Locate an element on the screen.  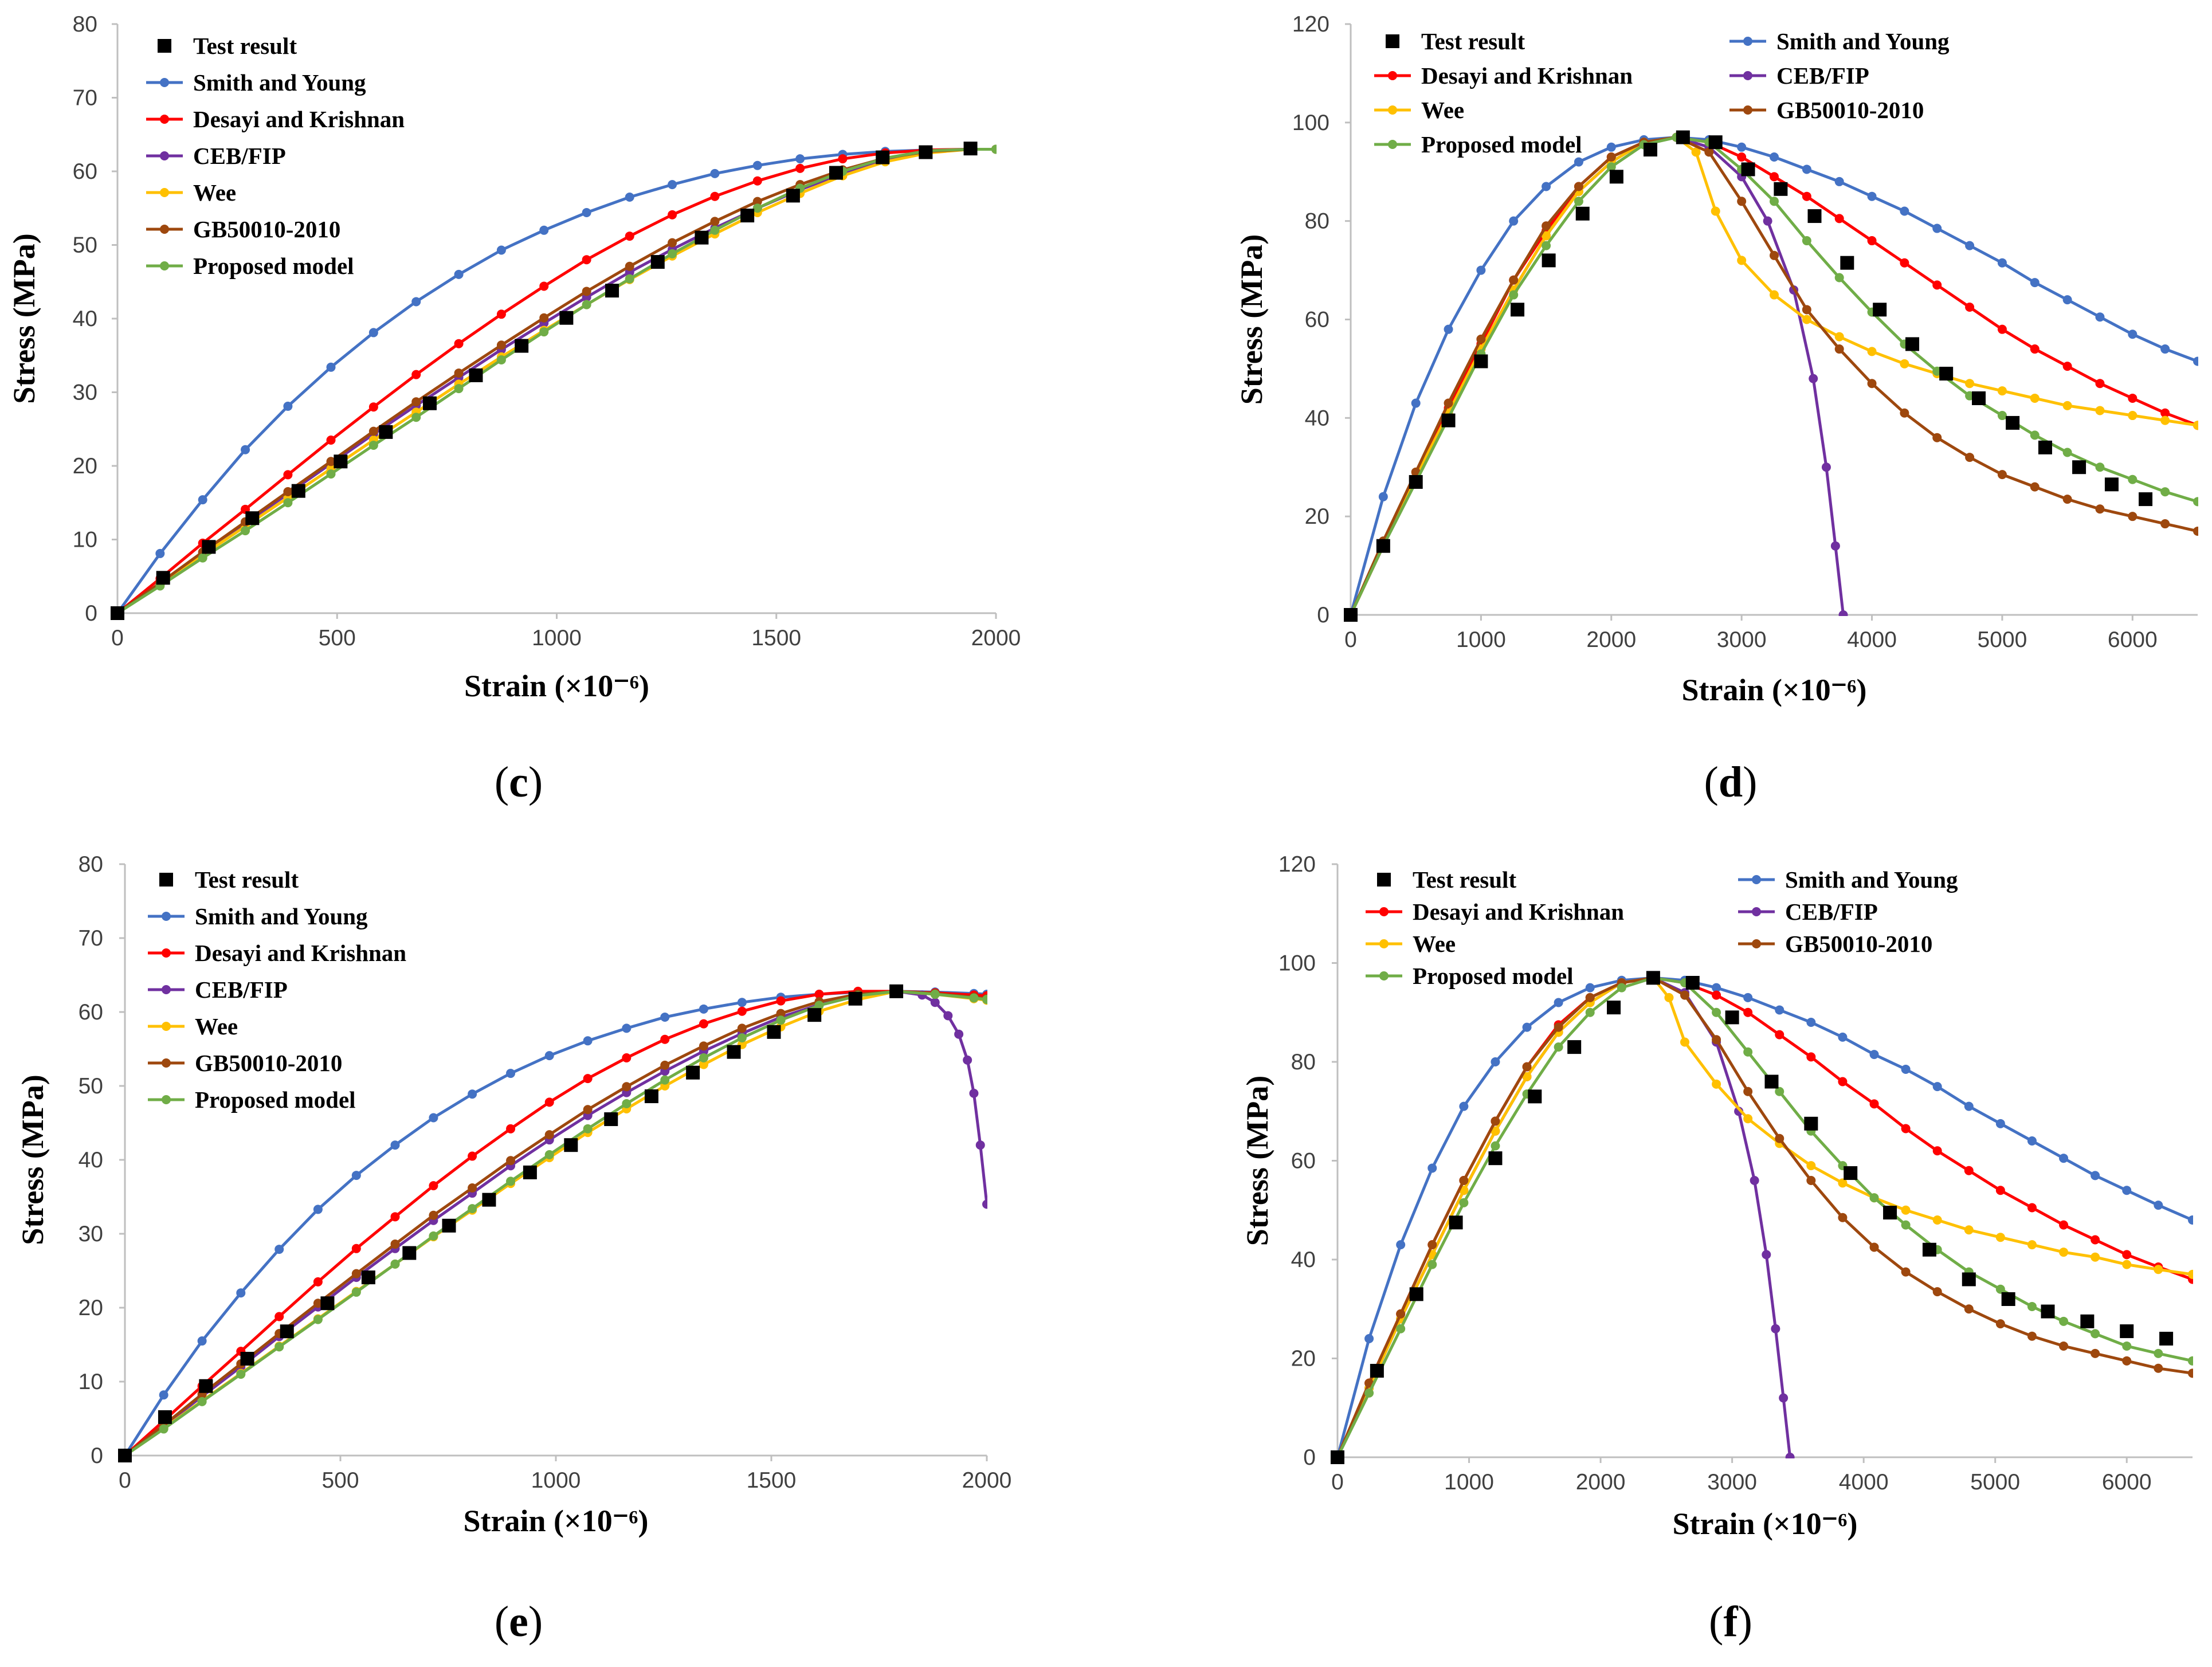
legend-label: Smith and Young is located at coordinates (1871, 880).